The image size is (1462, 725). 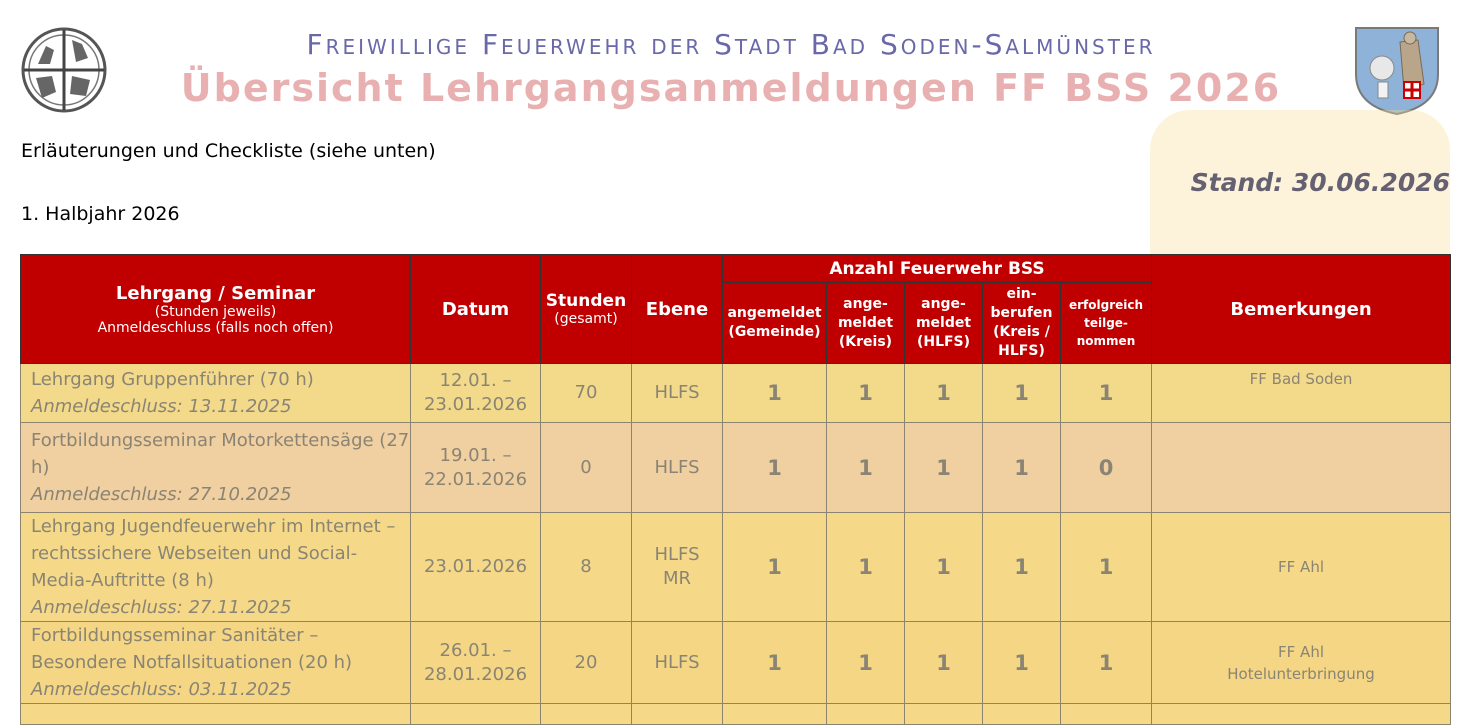 What do you see at coordinates (172, 379) in the screenshot?
I see `course-name: Lehrgang Gruppenführer (70 h)` at bounding box center [172, 379].